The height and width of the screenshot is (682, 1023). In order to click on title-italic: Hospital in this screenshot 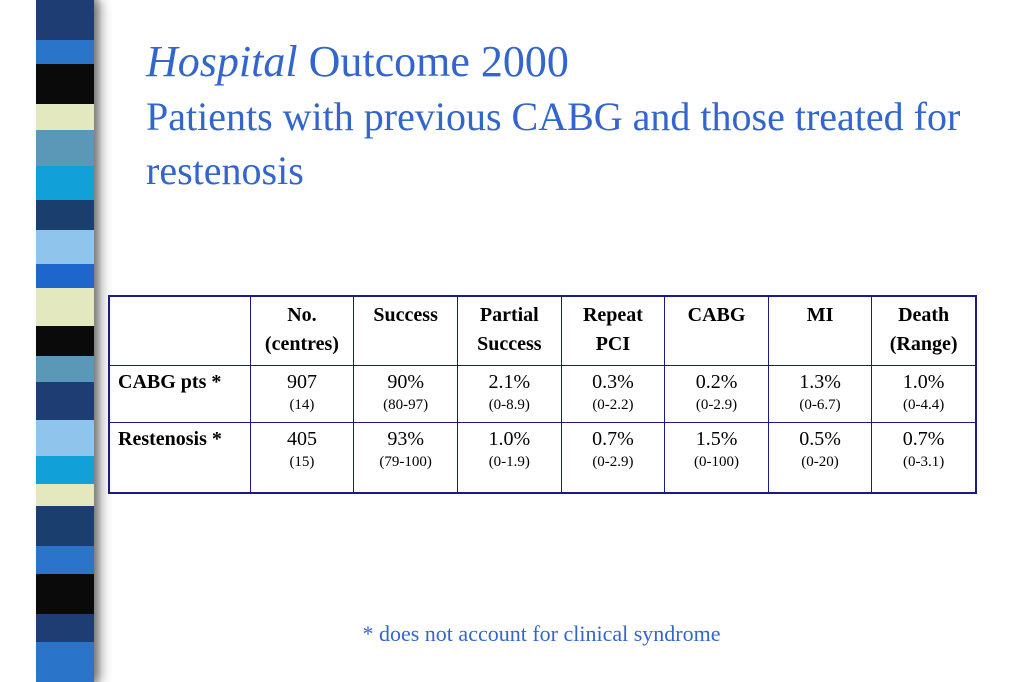, I will do `click(222, 61)`.